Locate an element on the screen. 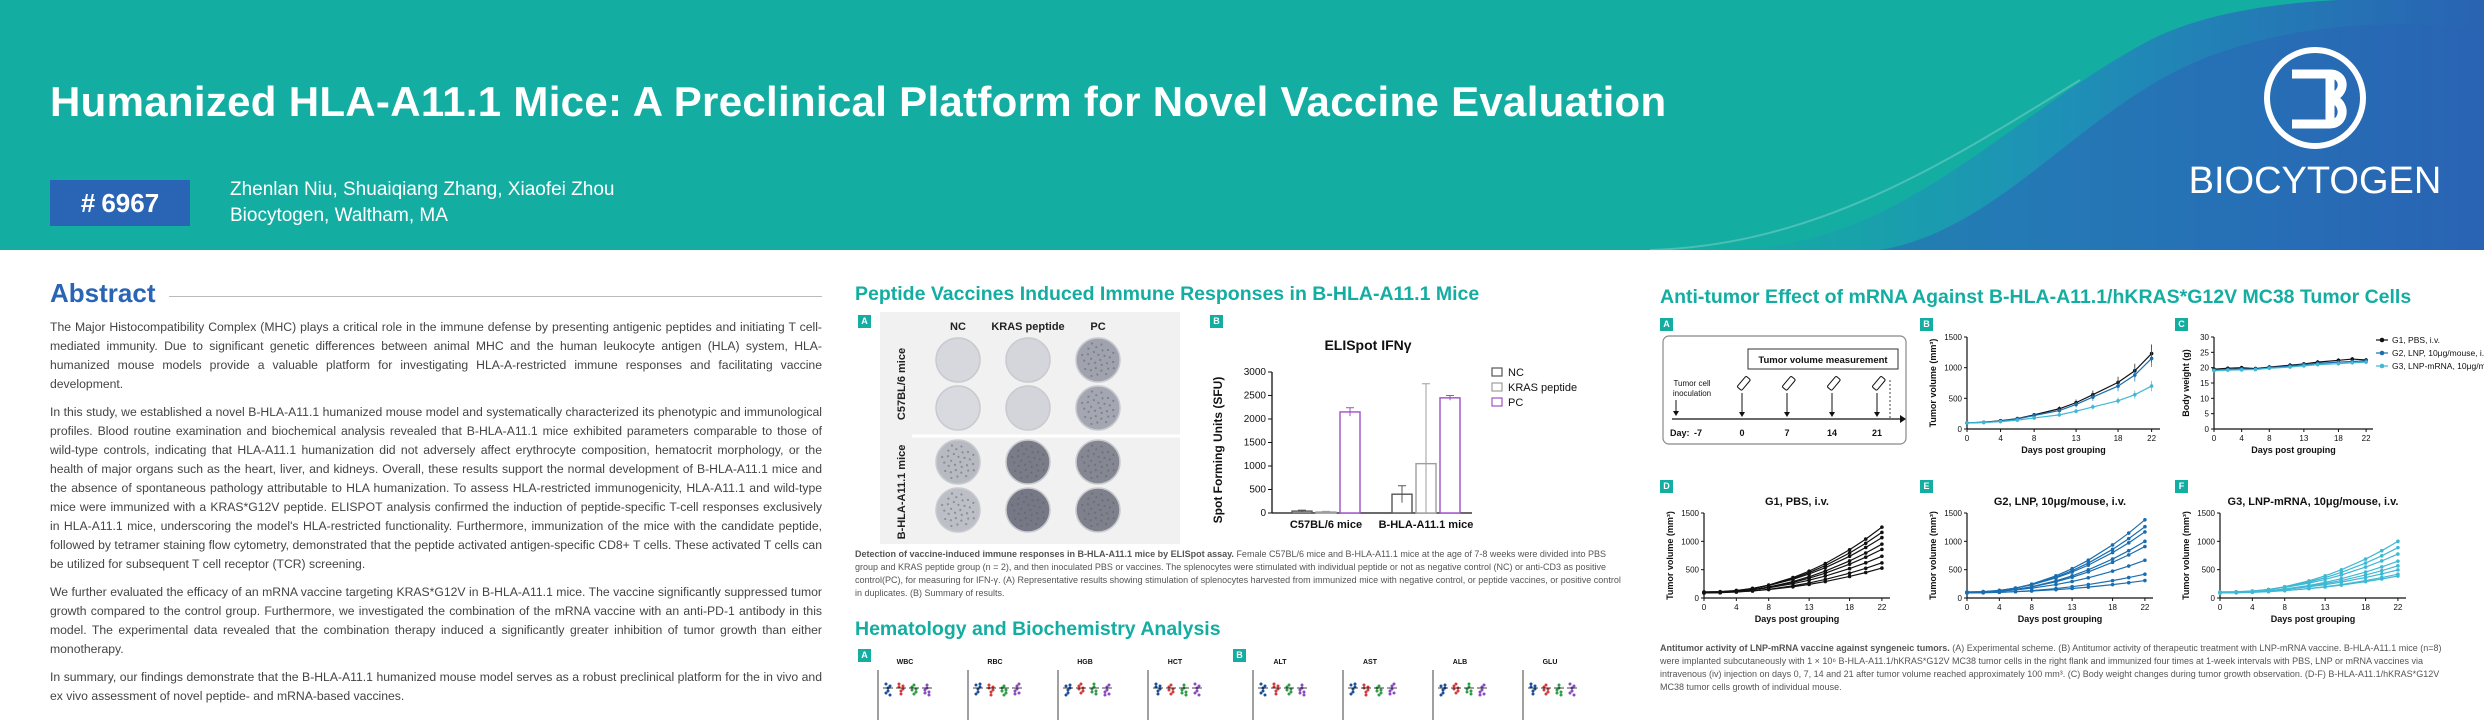 The image size is (2484, 720). elispot-chart-title: ELISpot IFNγ is located at coordinates (1367, 345).